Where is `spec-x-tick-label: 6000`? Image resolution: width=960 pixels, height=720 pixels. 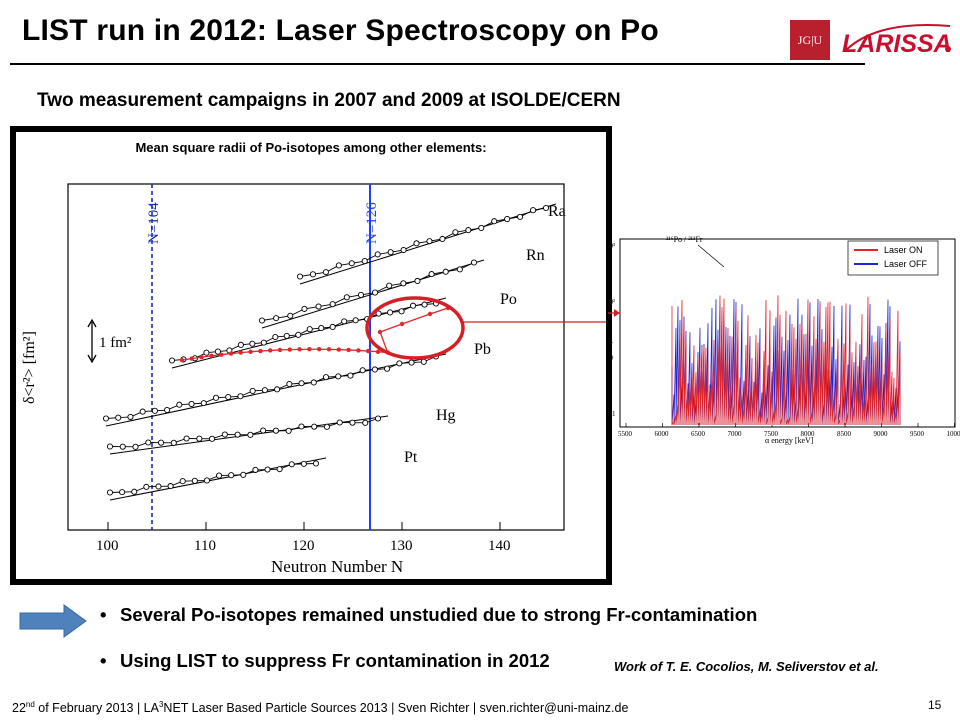
spec-x-tick-label: 6000 is located at coordinates (662, 434).